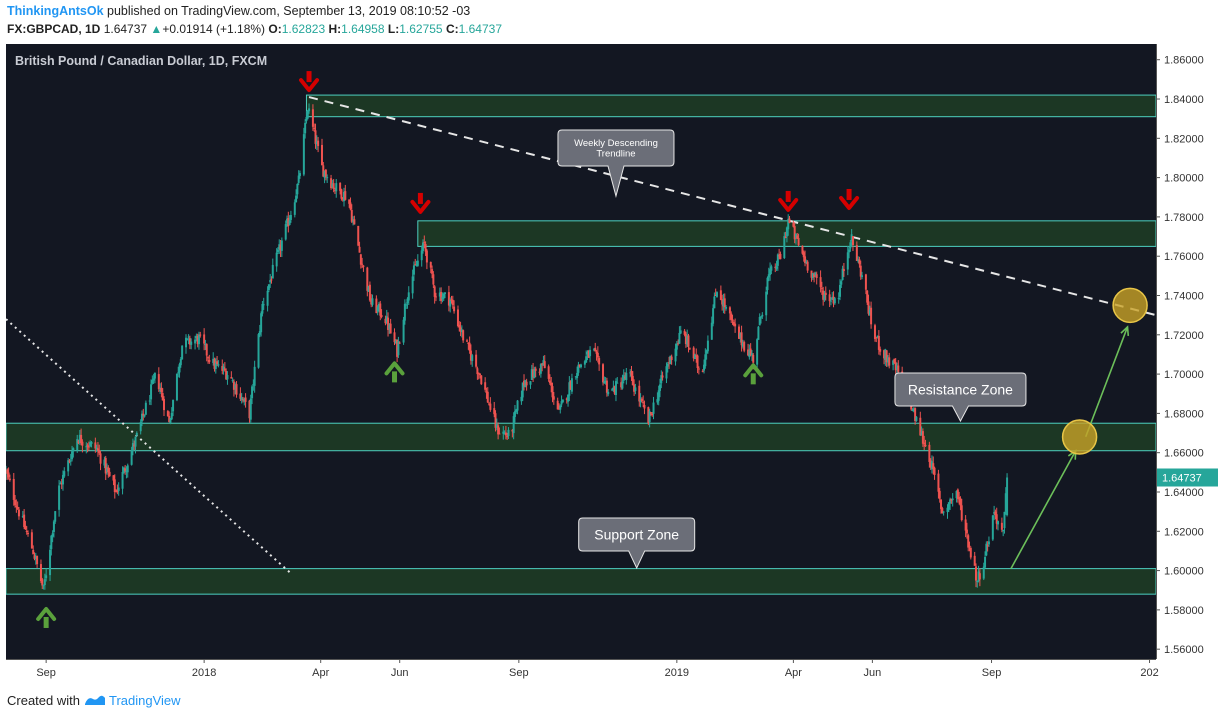 This screenshot has width=1223, height=719. What do you see at coordinates (309, 82) in the screenshot?
I see `down-arrow-icon` at bounding box center [309, 82].